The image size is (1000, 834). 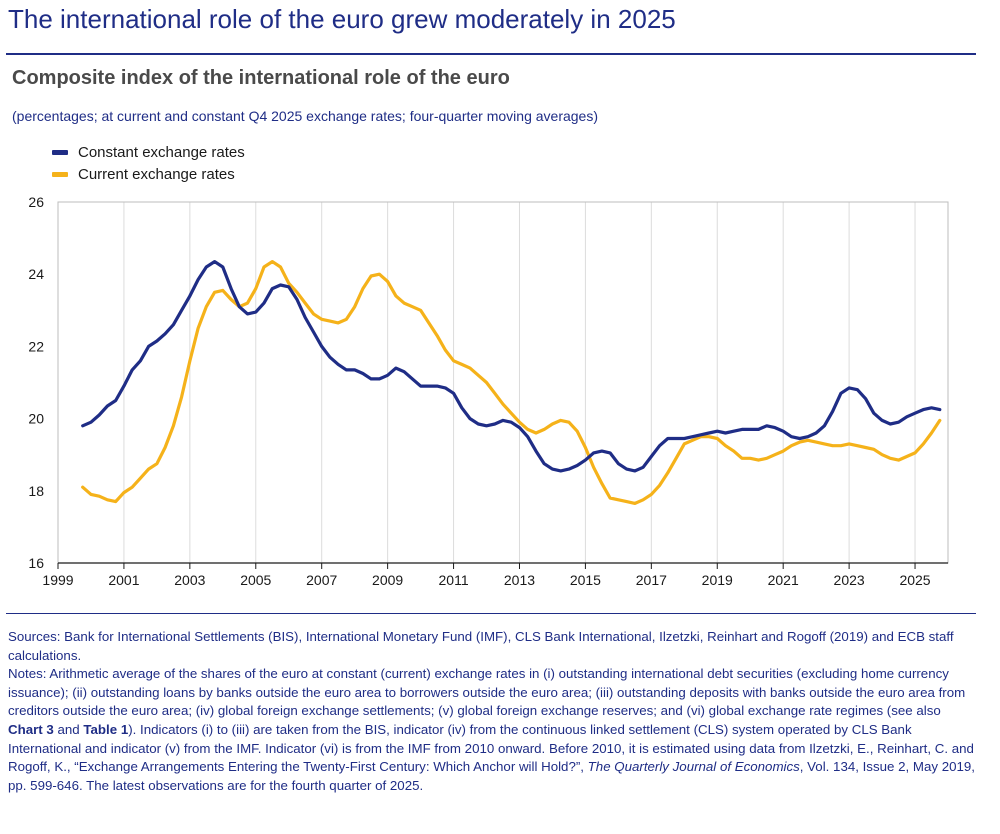 I want to click on y-tick-label-16: 16, so click(x=36, y=563).